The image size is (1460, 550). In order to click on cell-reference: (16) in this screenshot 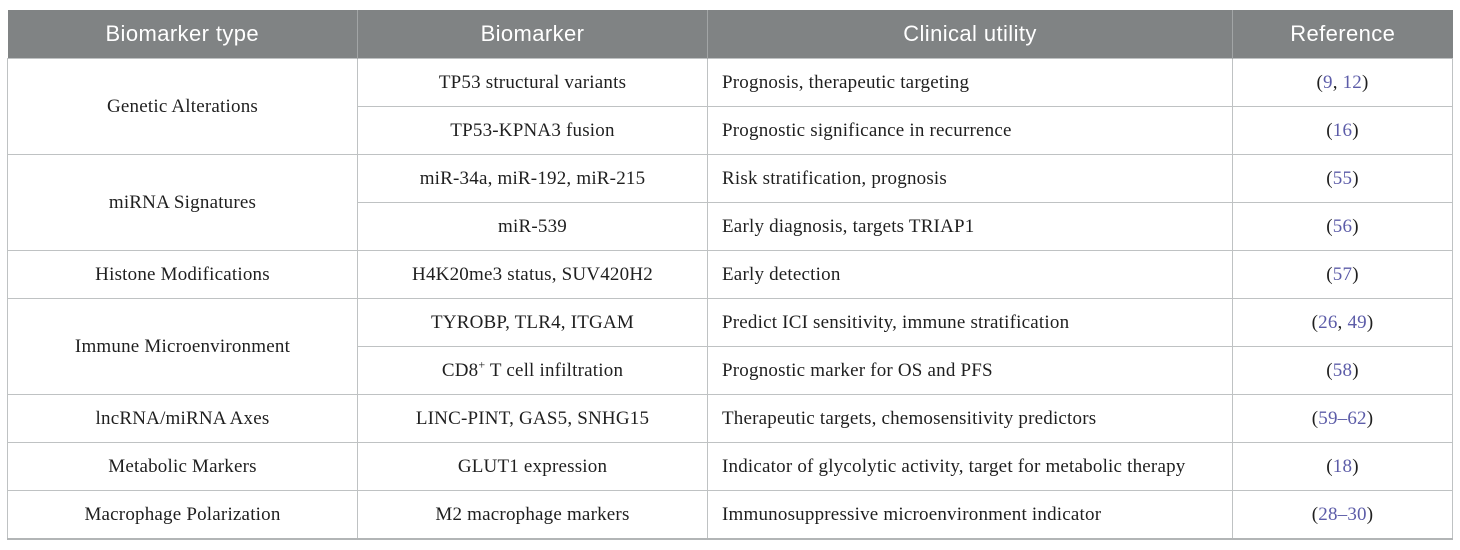, I will do `click(1342, 130)`.